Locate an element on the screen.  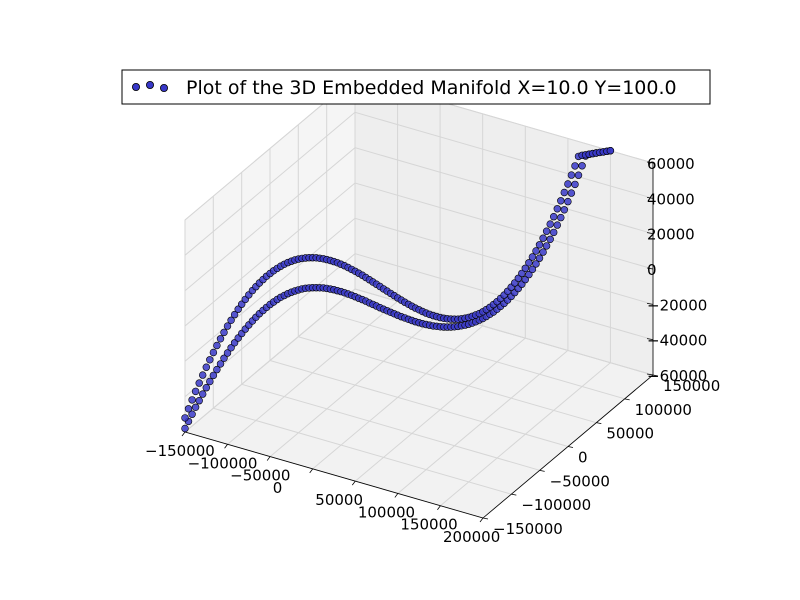
y-tick-label: −150000 is located at coordinates (528, 529).